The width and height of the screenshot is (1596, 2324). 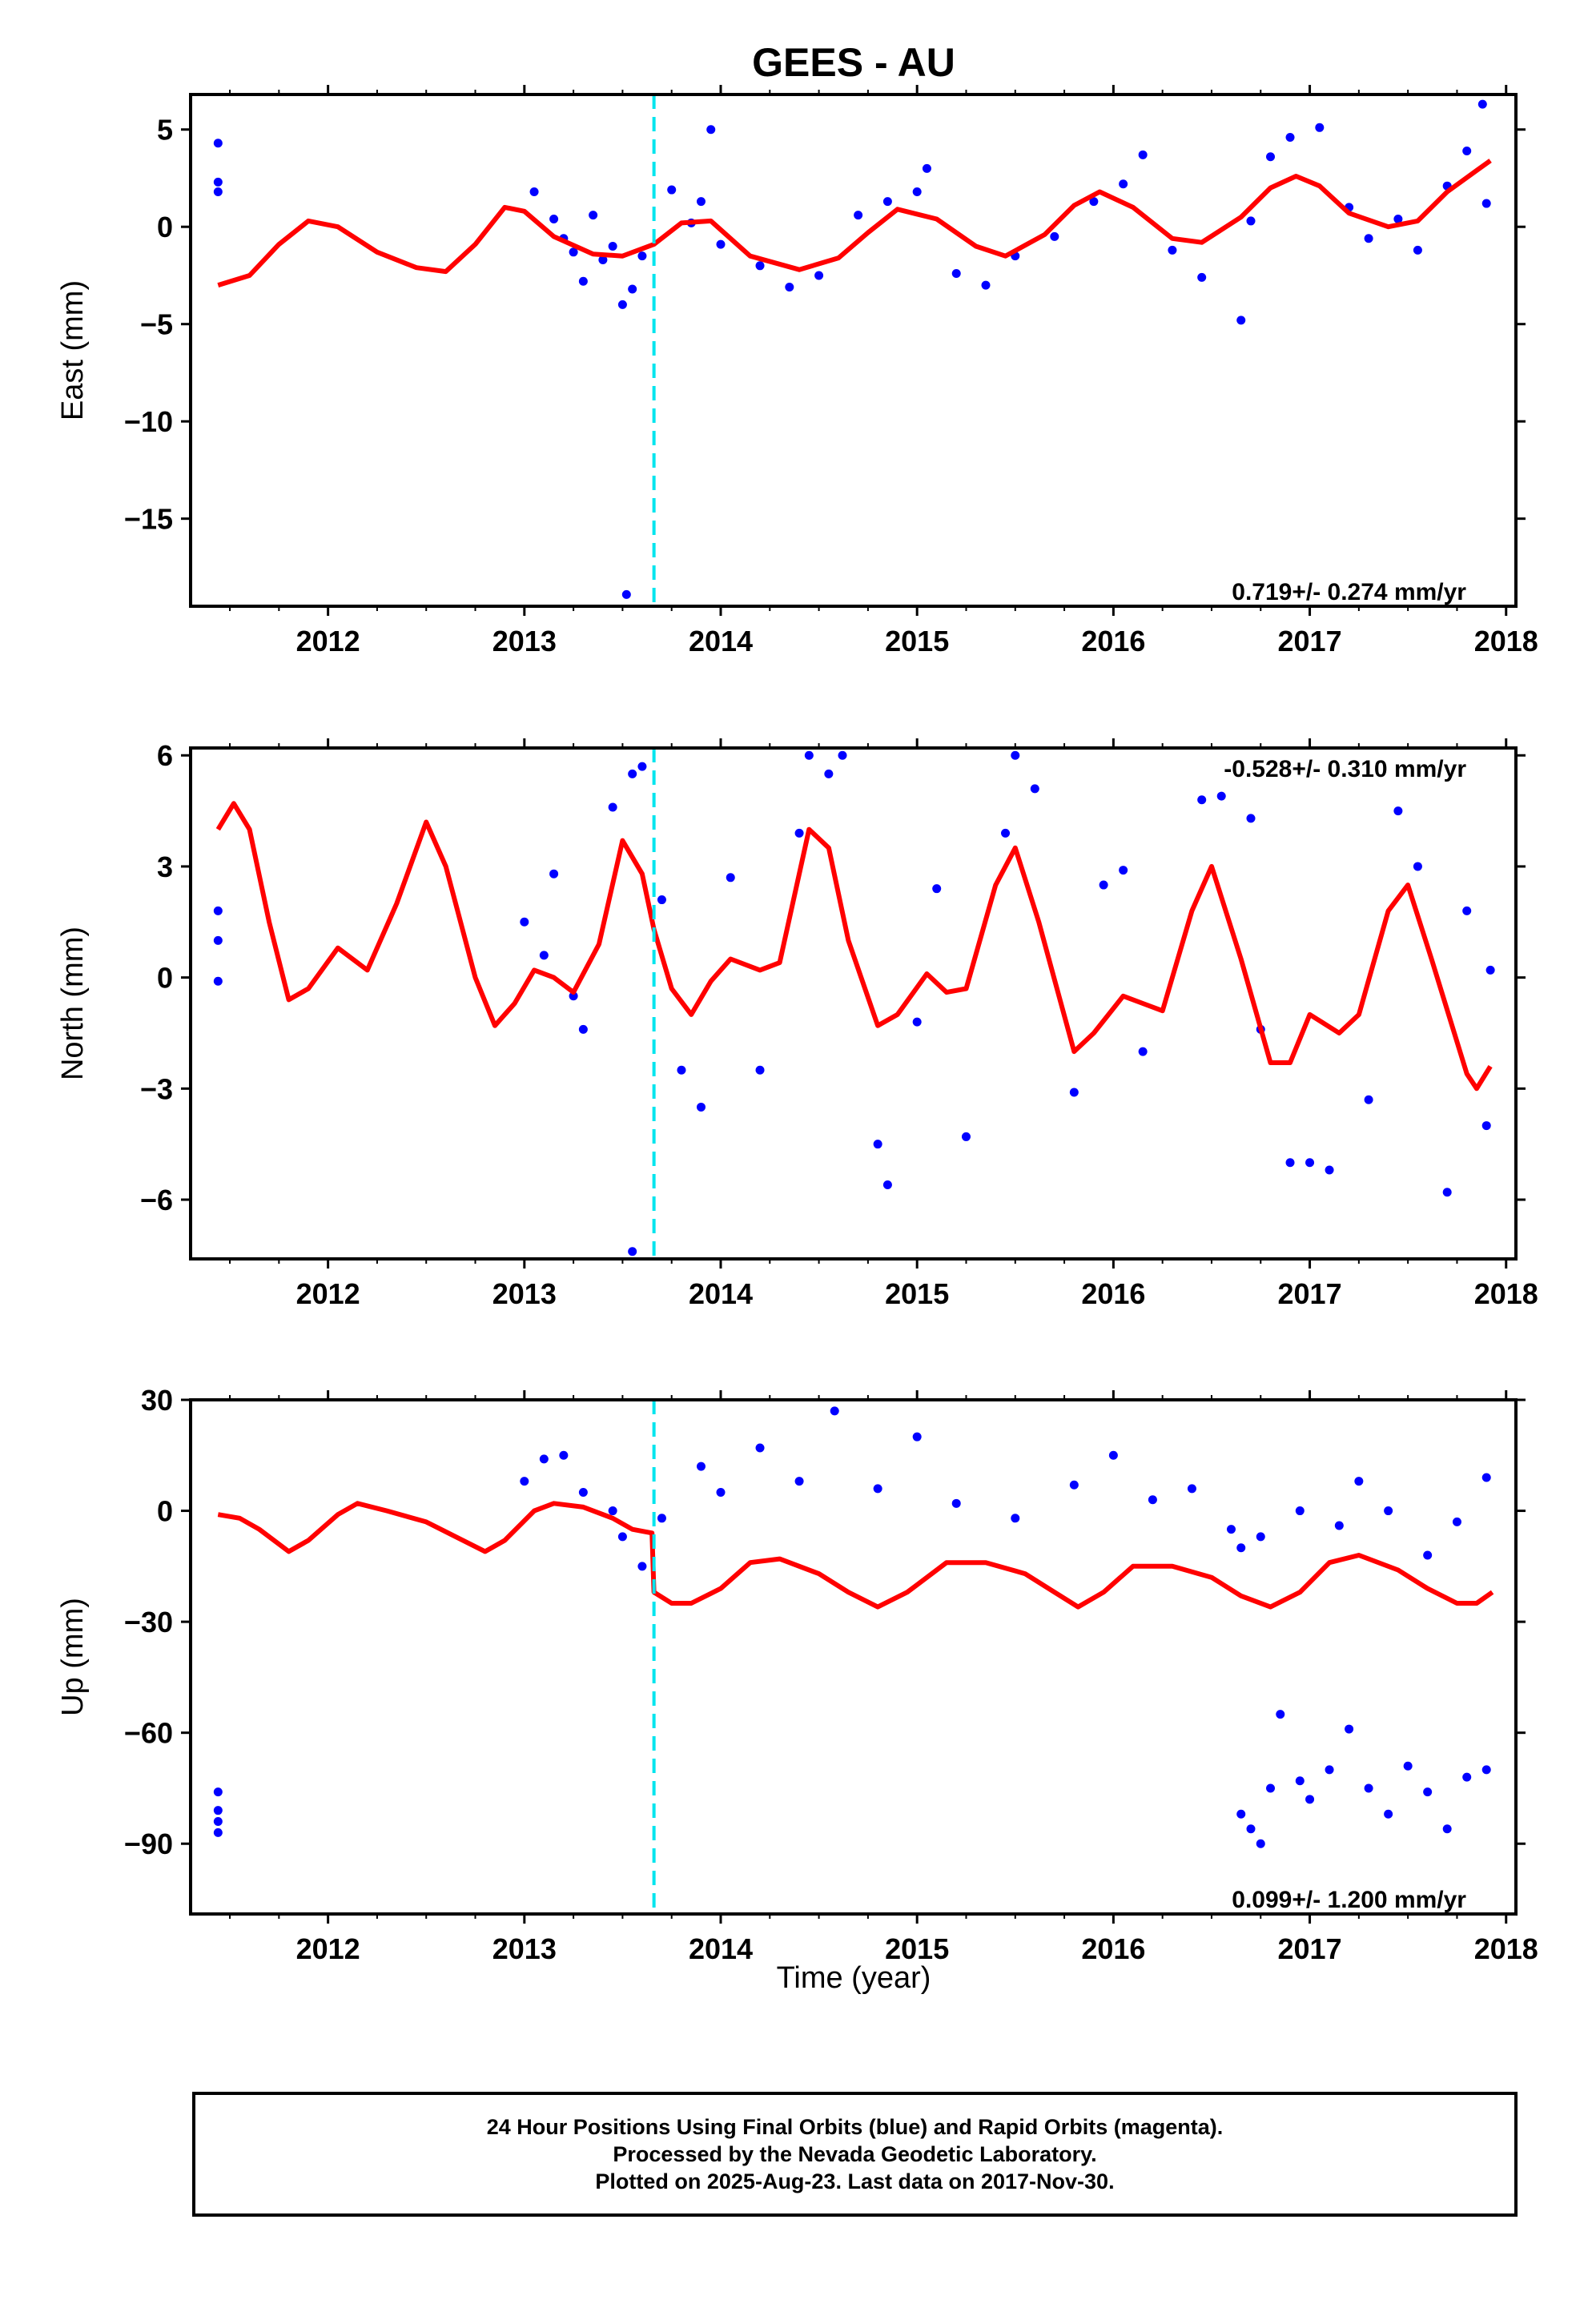 I want to click on x-tick-label: 2015, so click(x=917, y=1294).